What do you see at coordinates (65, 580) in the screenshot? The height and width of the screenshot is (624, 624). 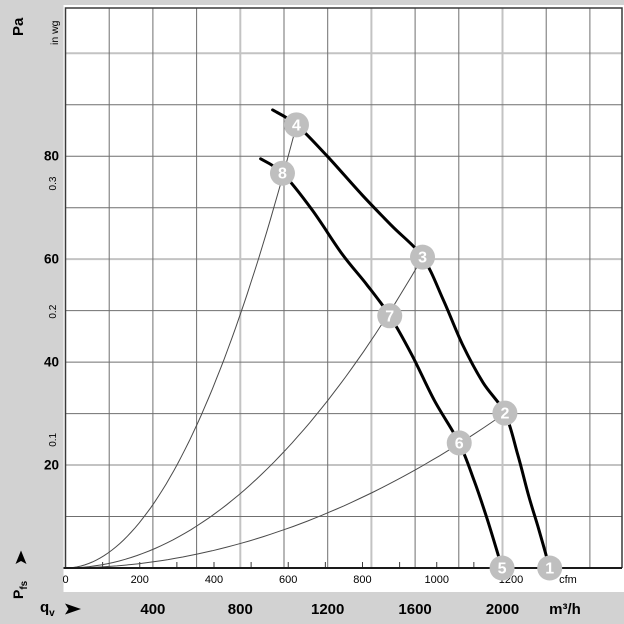 I see `cfm-tick-label: 0` at bounding box center [65, 580].